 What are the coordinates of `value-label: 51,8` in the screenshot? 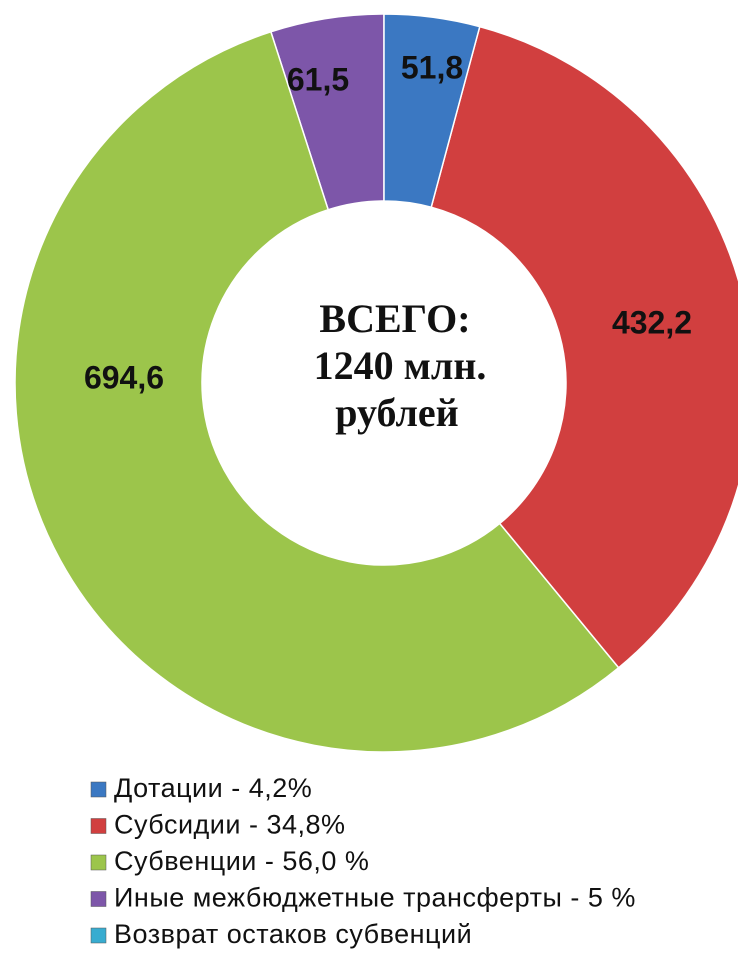 It's located at (432, 67).